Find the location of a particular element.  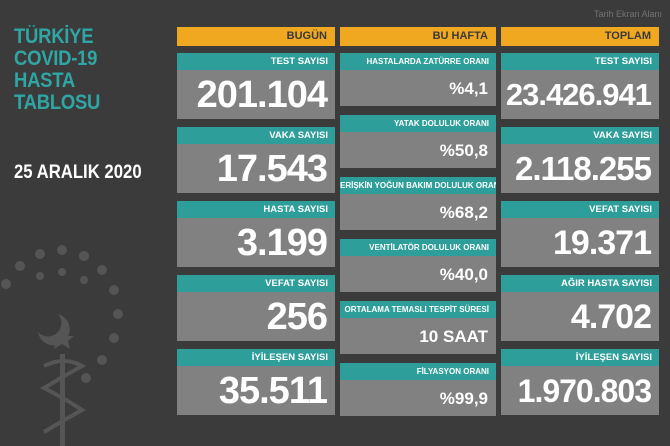

card-label: ORTALAMA TEMASLI TESPİT SÜRESİ is located at coordinates (418, 309).